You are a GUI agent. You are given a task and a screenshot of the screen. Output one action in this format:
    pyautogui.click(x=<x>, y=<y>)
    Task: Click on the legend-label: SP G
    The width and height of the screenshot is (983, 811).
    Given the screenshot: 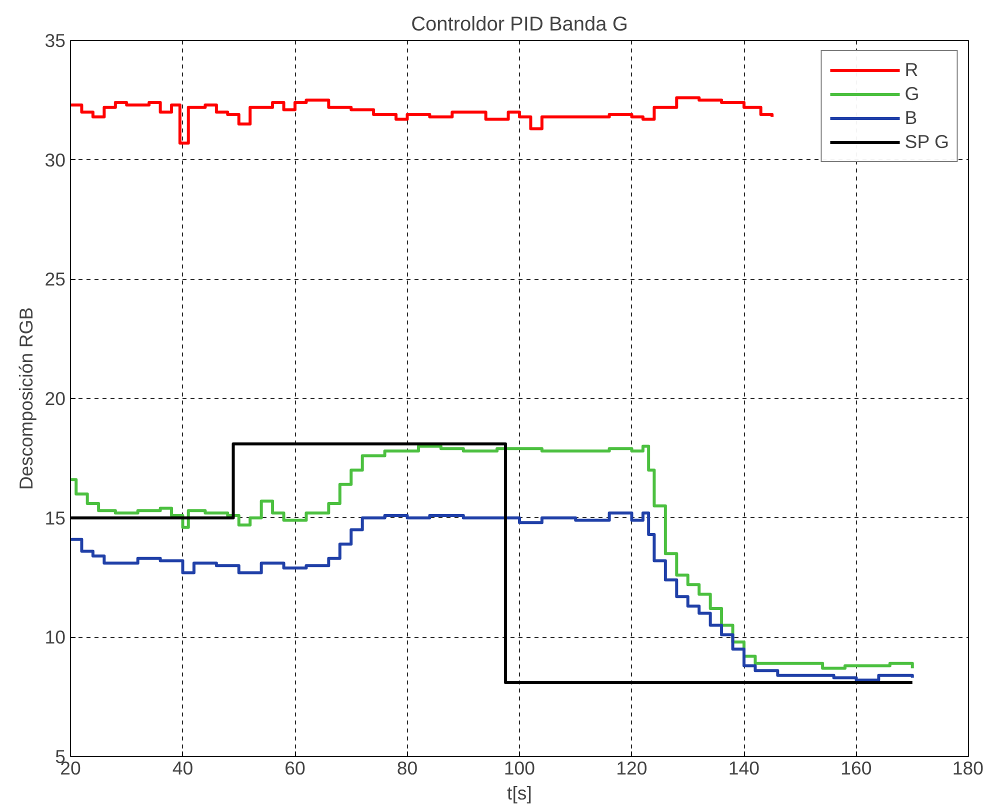 What is the action you would take?
    pyautogui.click(x=926, y=142)
    